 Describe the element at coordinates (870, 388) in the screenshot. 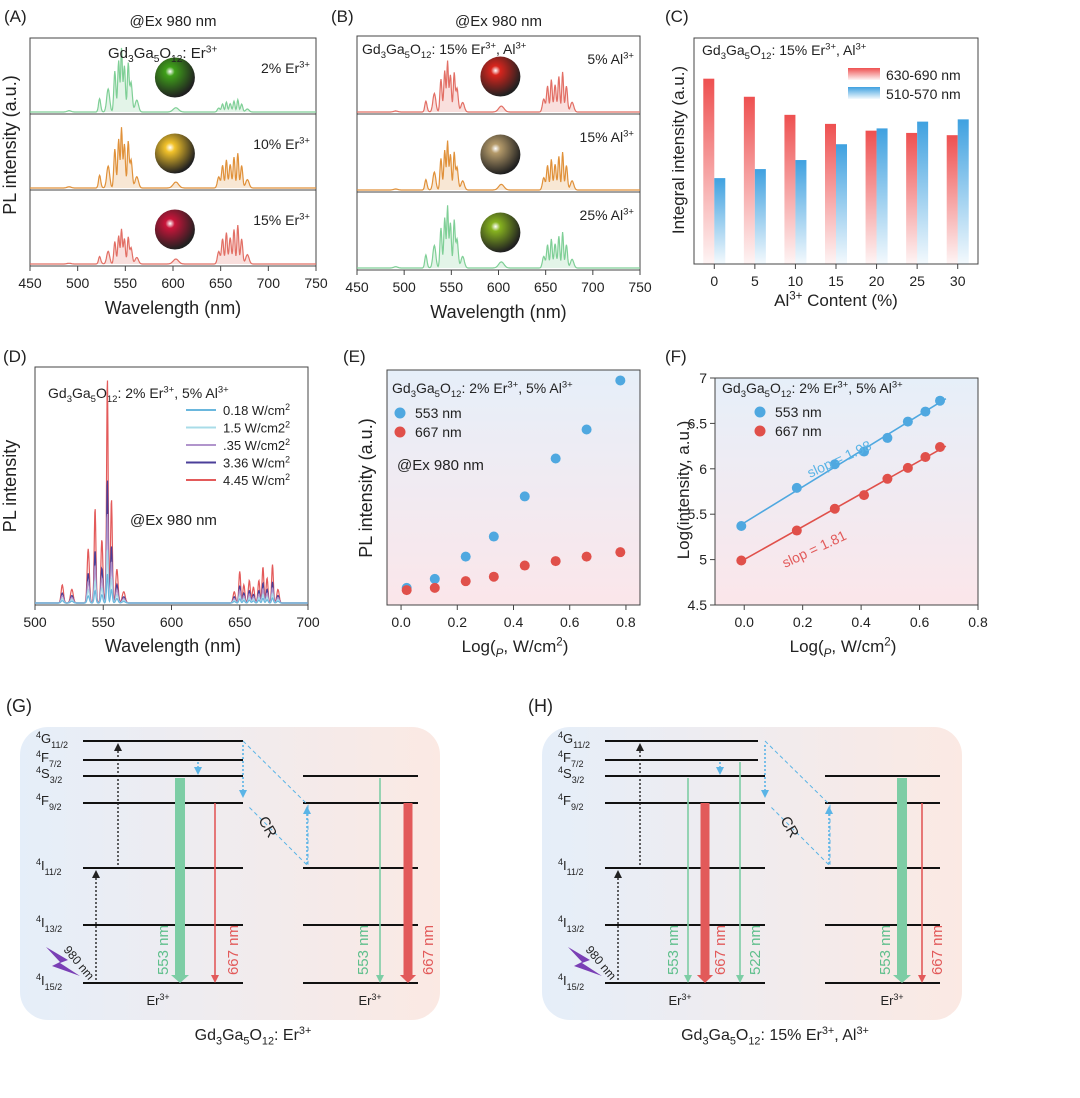

I see `text-part: , 5% Al` at that location.